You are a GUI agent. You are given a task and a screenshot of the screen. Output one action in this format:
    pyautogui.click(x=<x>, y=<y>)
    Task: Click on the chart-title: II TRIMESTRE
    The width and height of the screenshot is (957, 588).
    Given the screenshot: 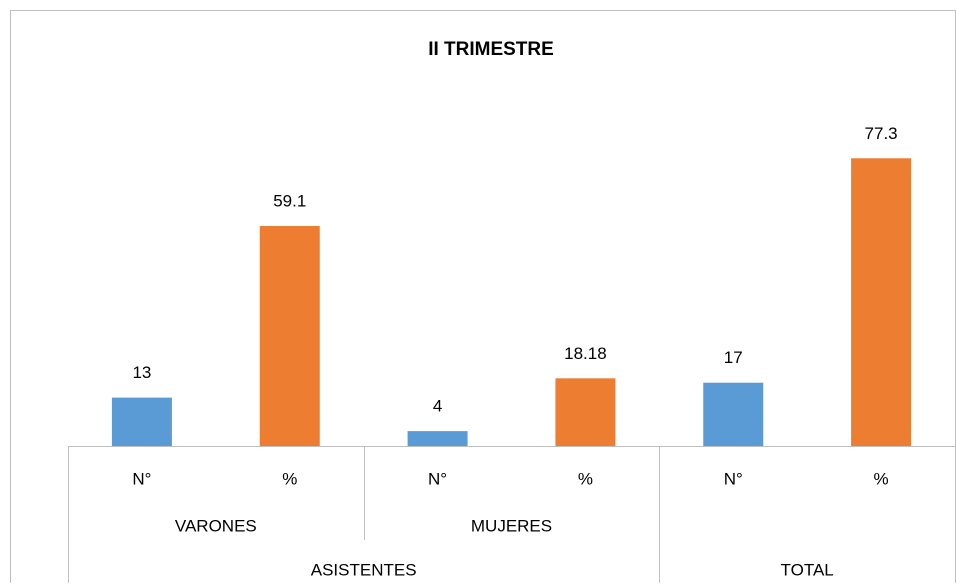 What is the action you would take?
    pyautogui.click(x=491, y=49)
    